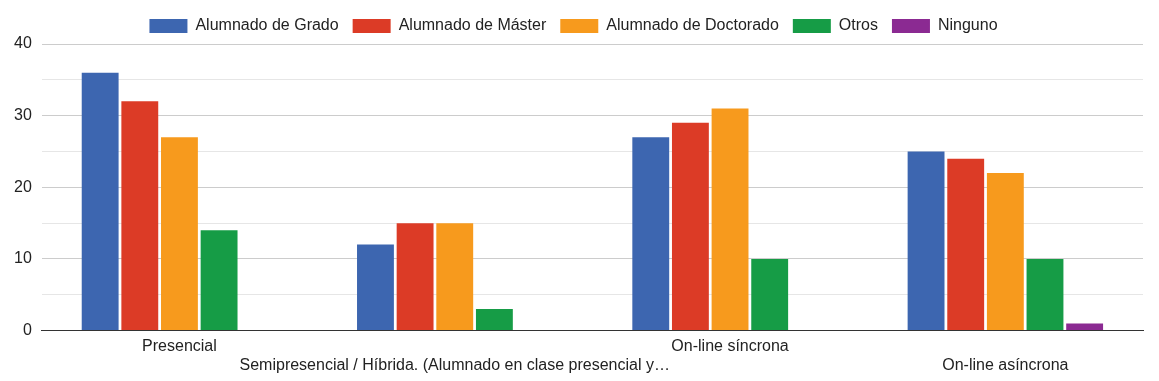 The width and height of the screenshot is (1159, 381). I want to click on legend-label: Alumnado de Doctorado, so click(692, 25).